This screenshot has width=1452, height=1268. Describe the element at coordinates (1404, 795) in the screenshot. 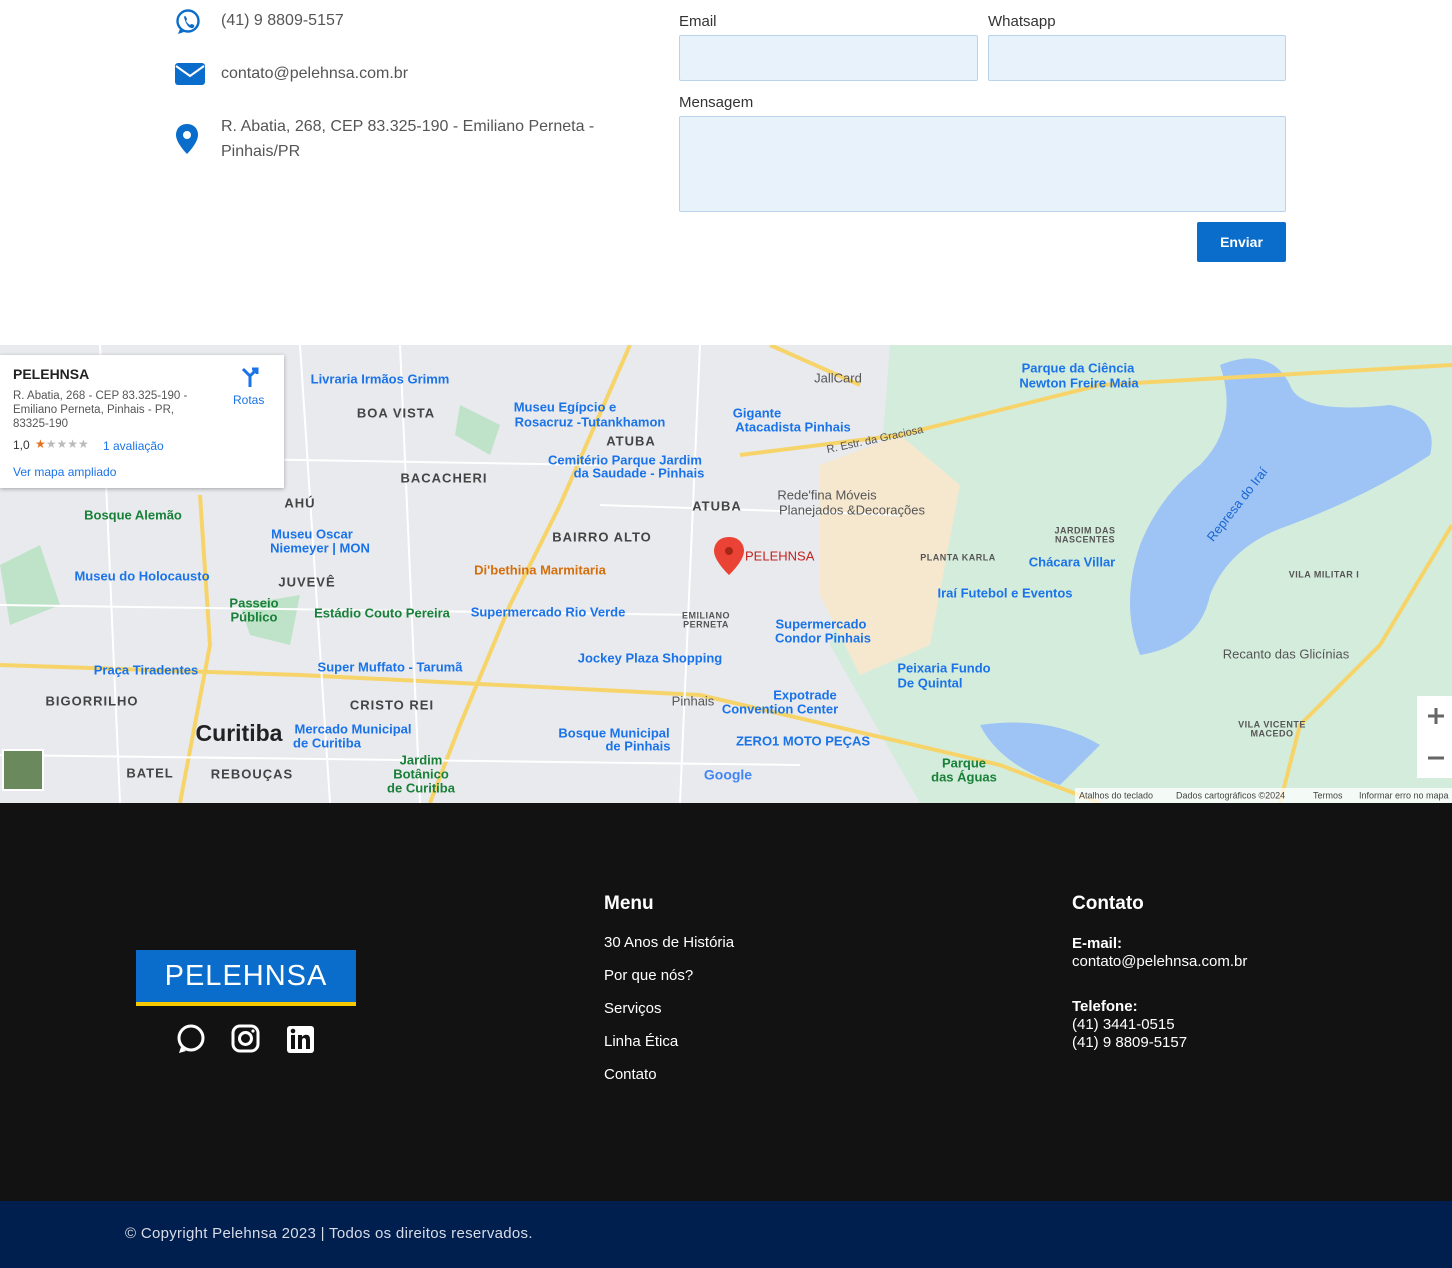

I see `map-footer-link: Informar erro no mapa` at that location.